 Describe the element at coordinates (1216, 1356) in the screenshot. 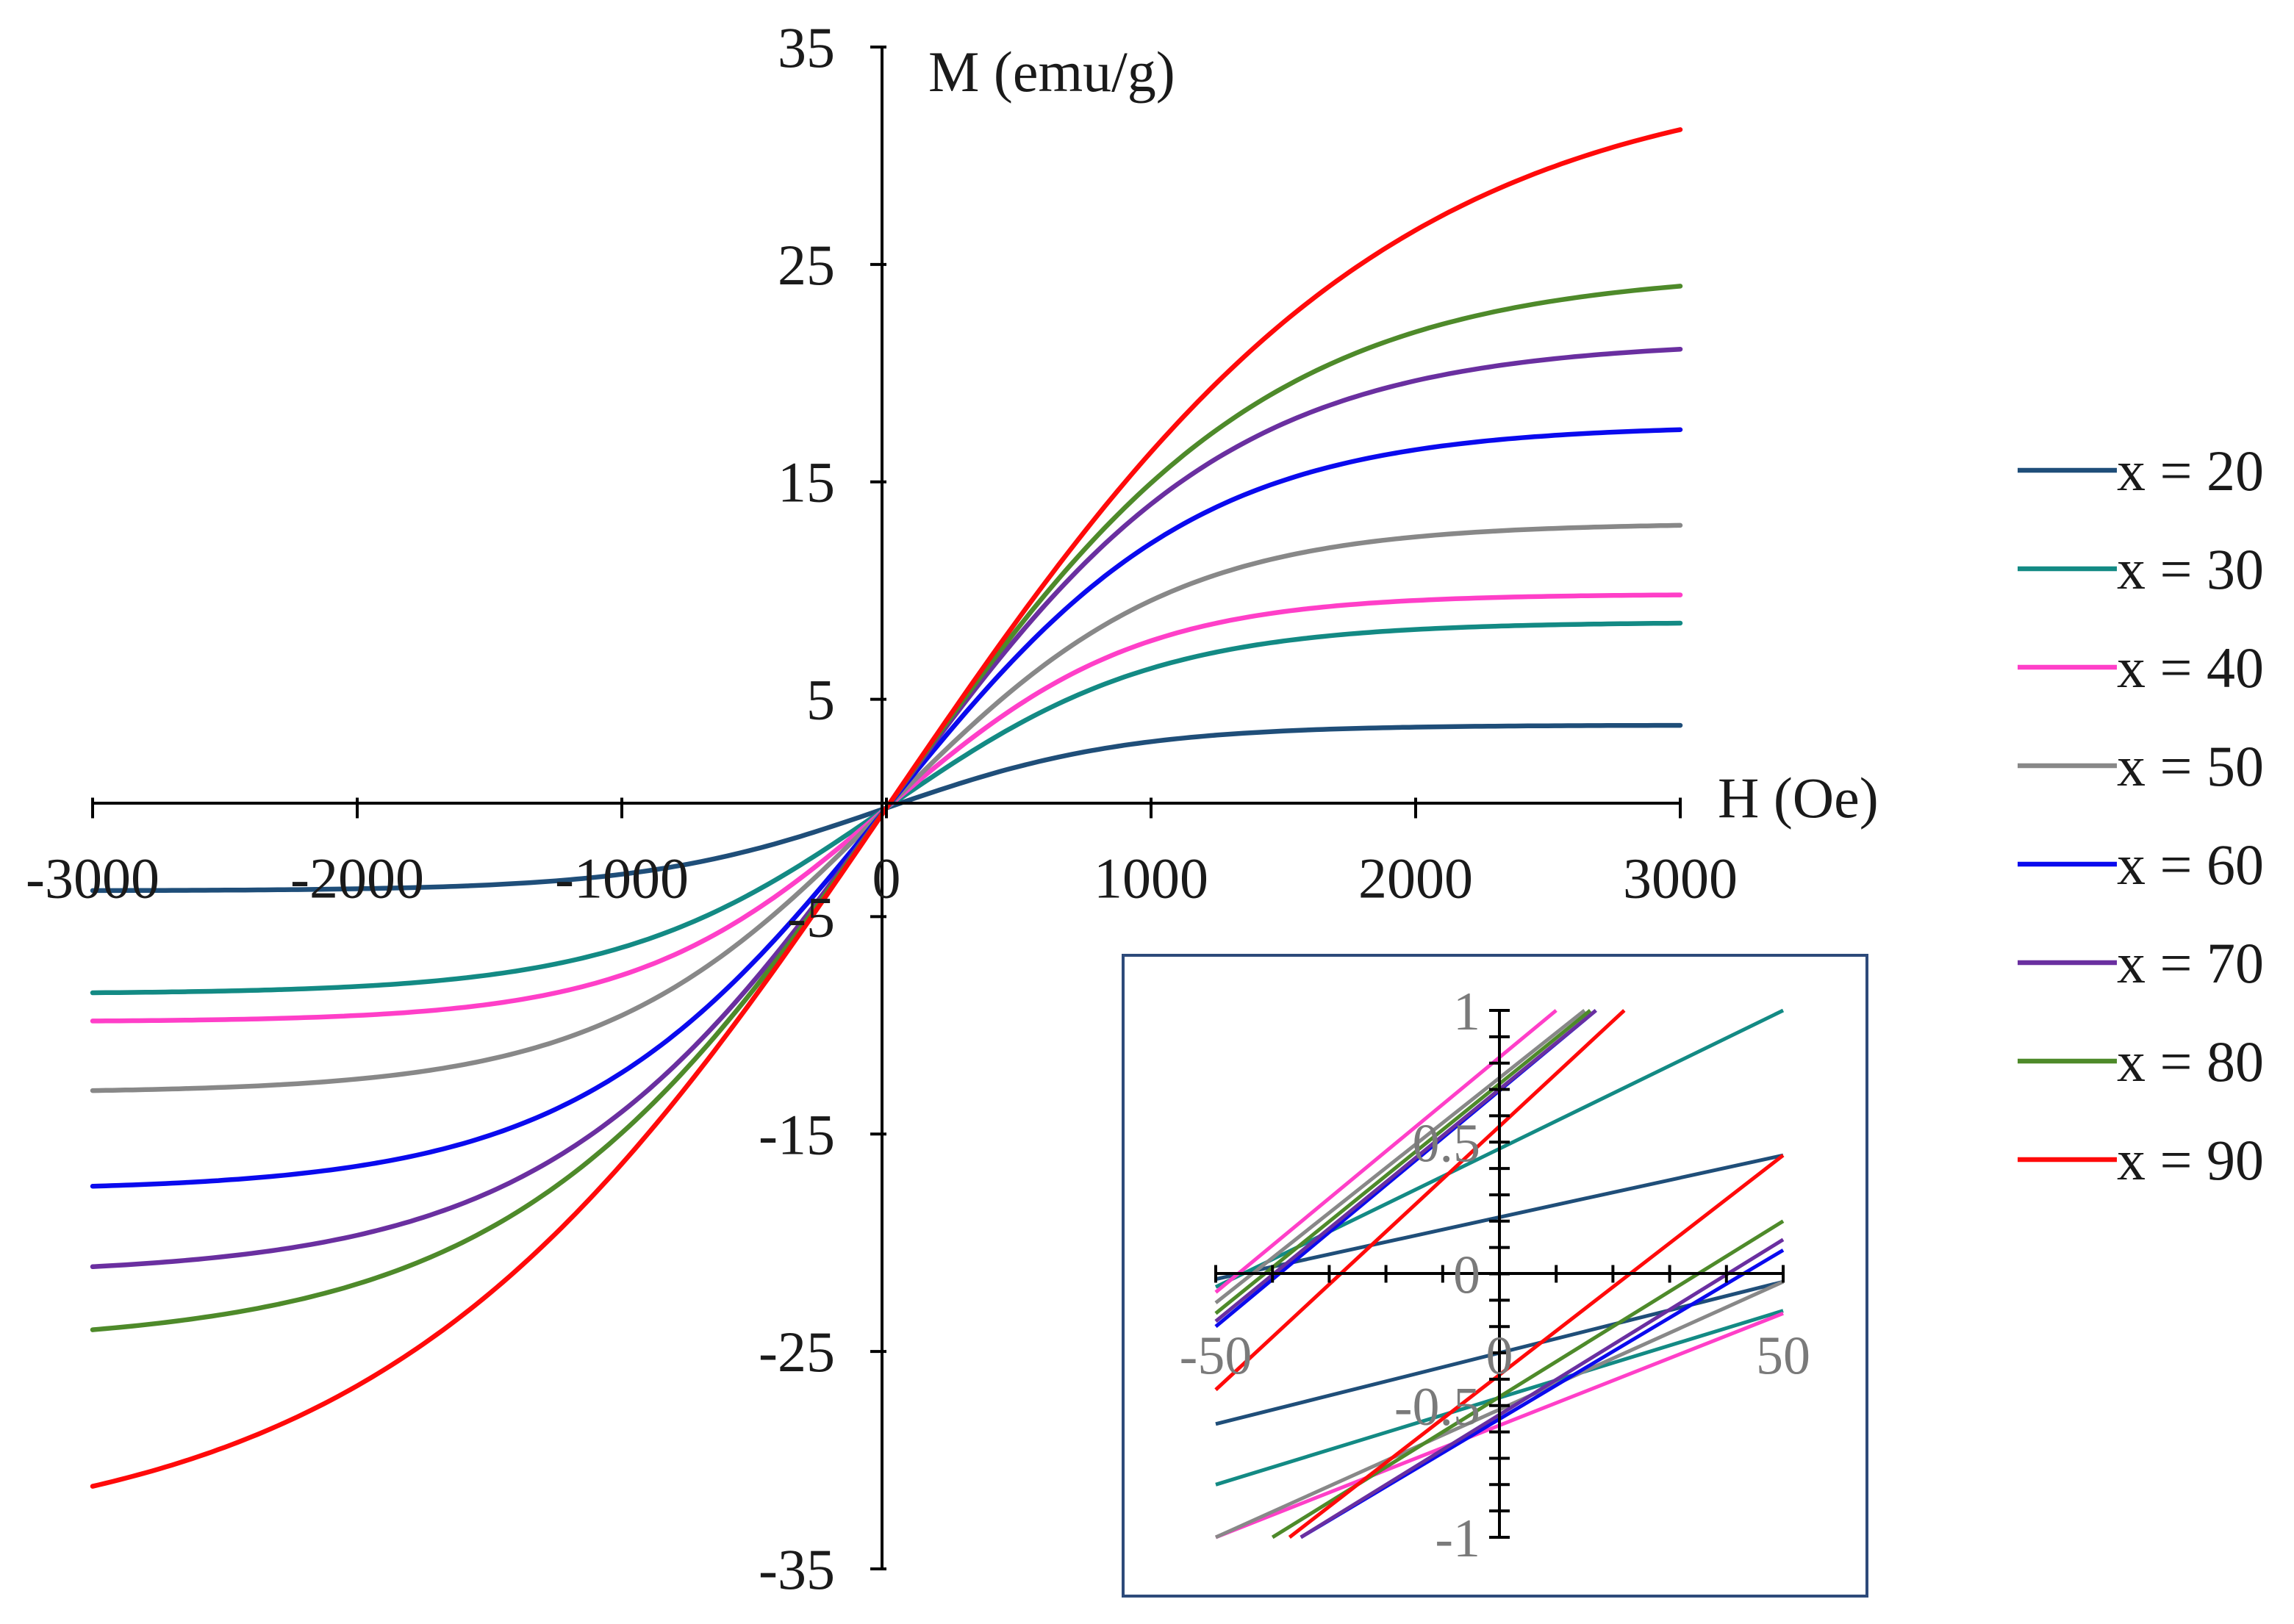

I see `inset-x-tick-label: -50` at that location.